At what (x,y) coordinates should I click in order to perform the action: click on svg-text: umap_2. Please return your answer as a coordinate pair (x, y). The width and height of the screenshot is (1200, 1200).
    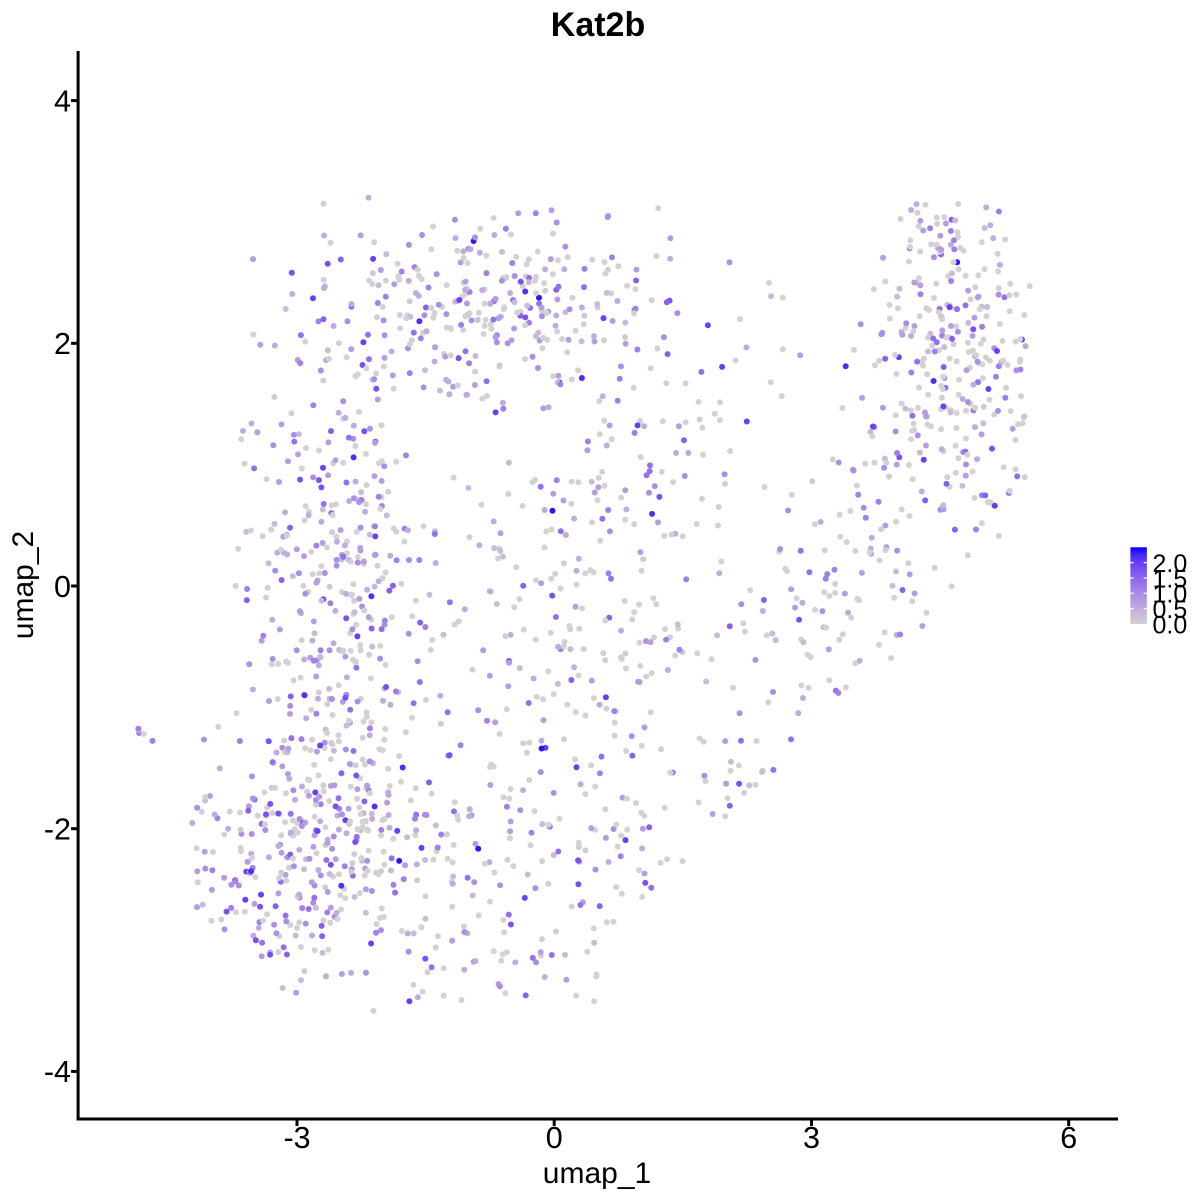
    Looking at the image, I should click on (23, 585).